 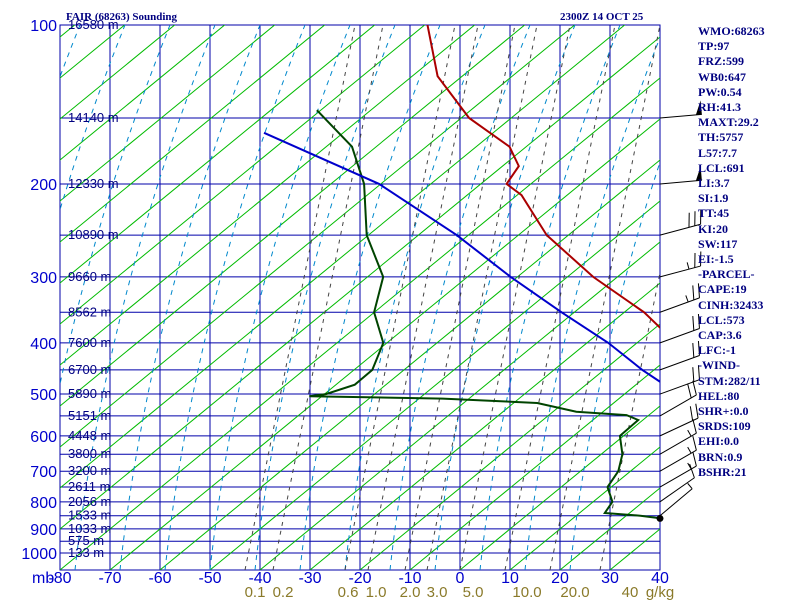 What do you see at coordinates (723, 411) in the screenshot?
I see `index-entry: SHR+:0.0` at bounding box center [723, 411].